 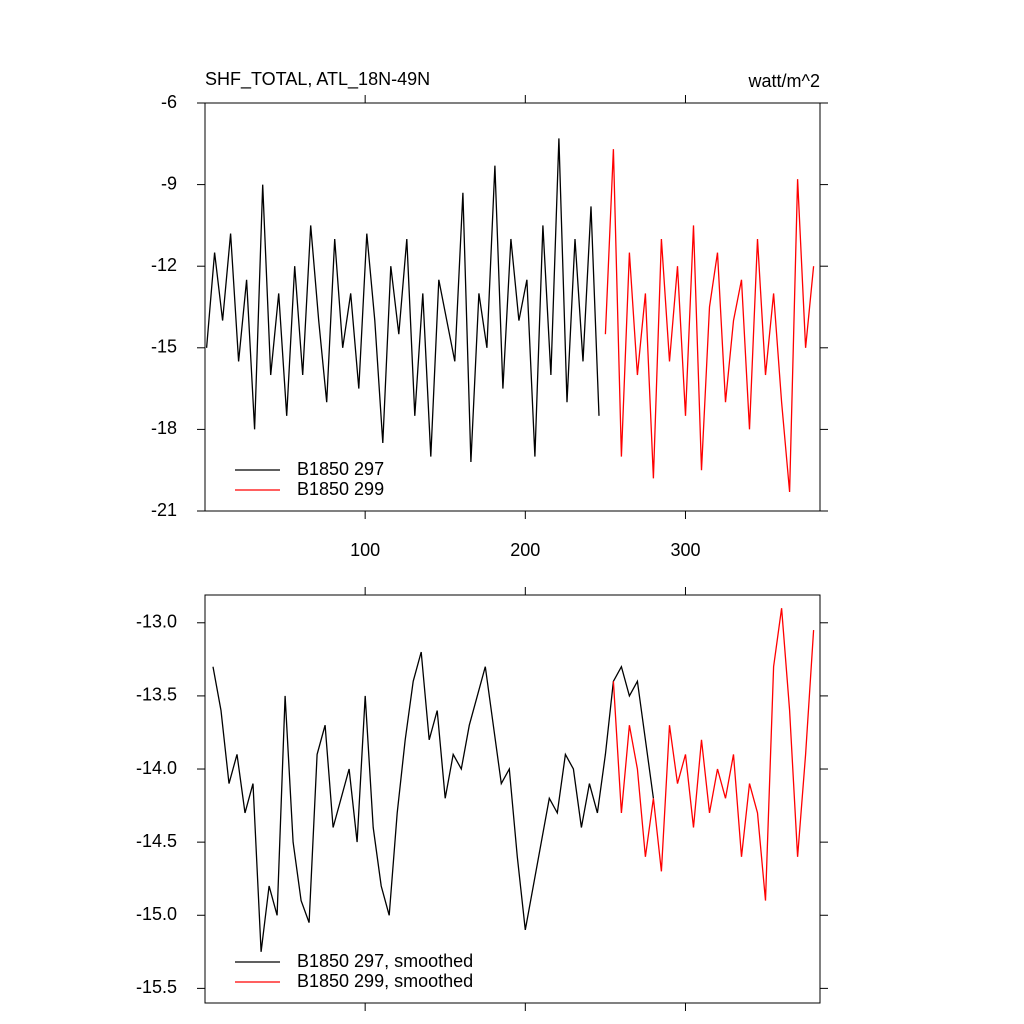 I want to click on y-tick-label: -18, so click(x=164, y=428).